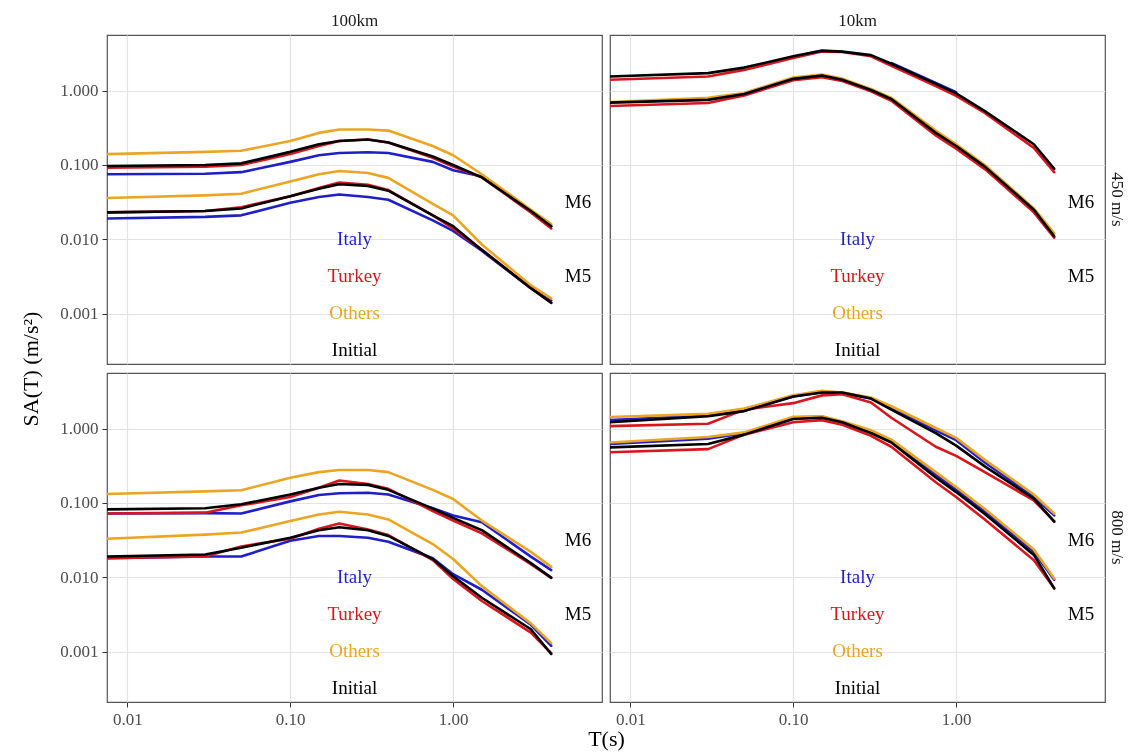 Image resolution: width=1130 pixels, height=753 pixels. I want to click on y2-axis-title: 450 m/s, so click(1117, 199).